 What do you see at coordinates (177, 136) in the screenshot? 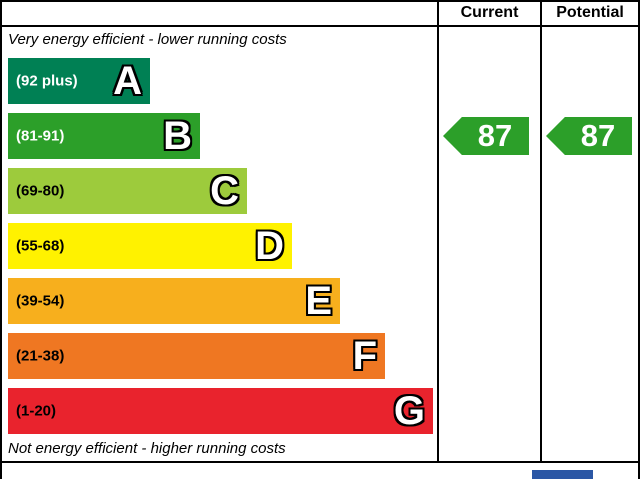
I see `band-letter: B` at bounding box center [177, 136].